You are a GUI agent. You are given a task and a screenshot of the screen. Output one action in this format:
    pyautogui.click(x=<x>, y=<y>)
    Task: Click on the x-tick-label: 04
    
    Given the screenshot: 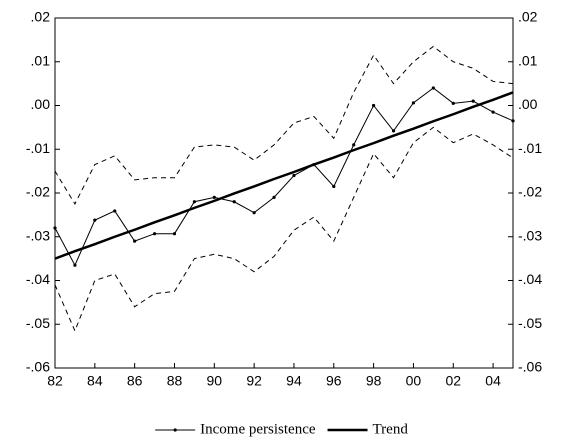 What is the action you would take?
    pyautogui.click(x=493, y=381)
    